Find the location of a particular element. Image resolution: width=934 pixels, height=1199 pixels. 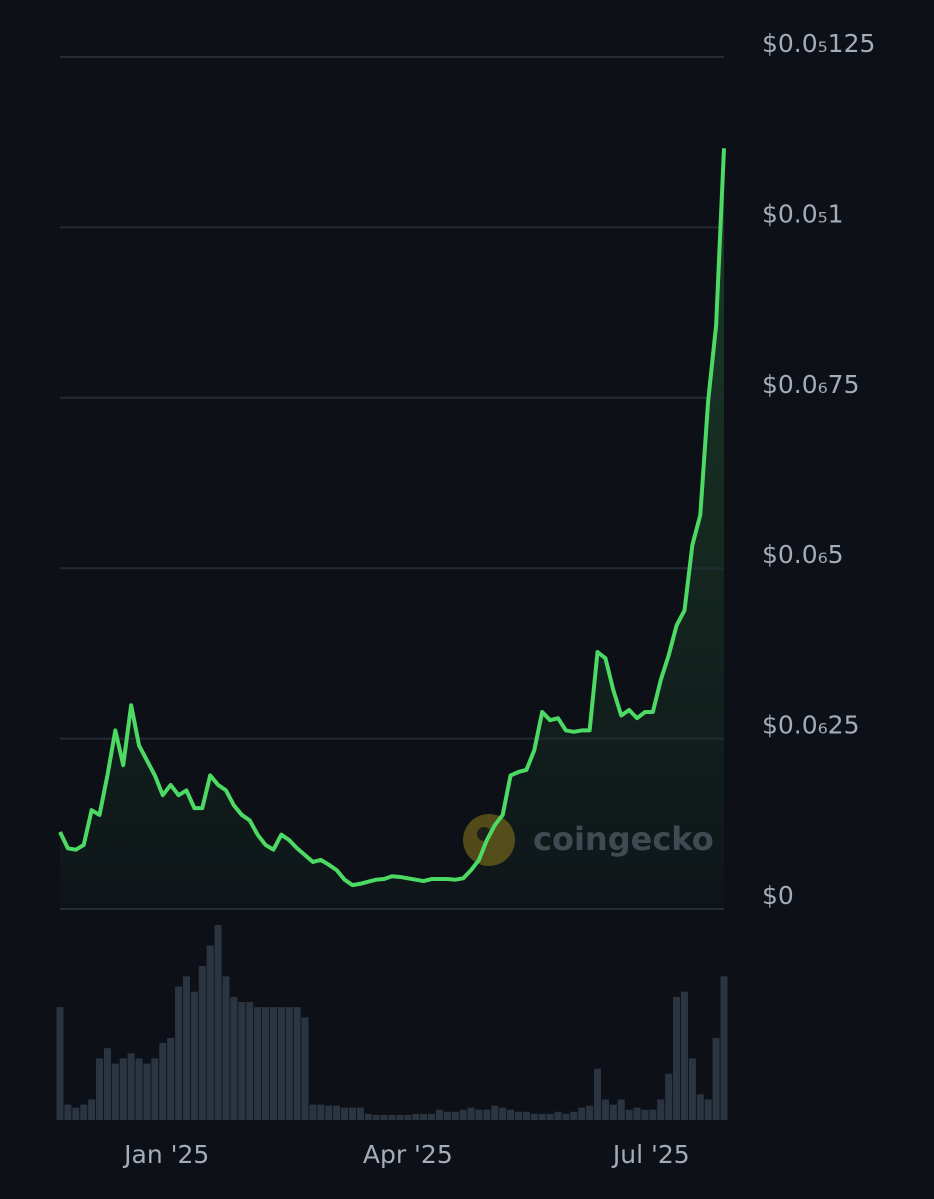

x-tick-label: Jan '25 is located at coordinates (165, 1154).